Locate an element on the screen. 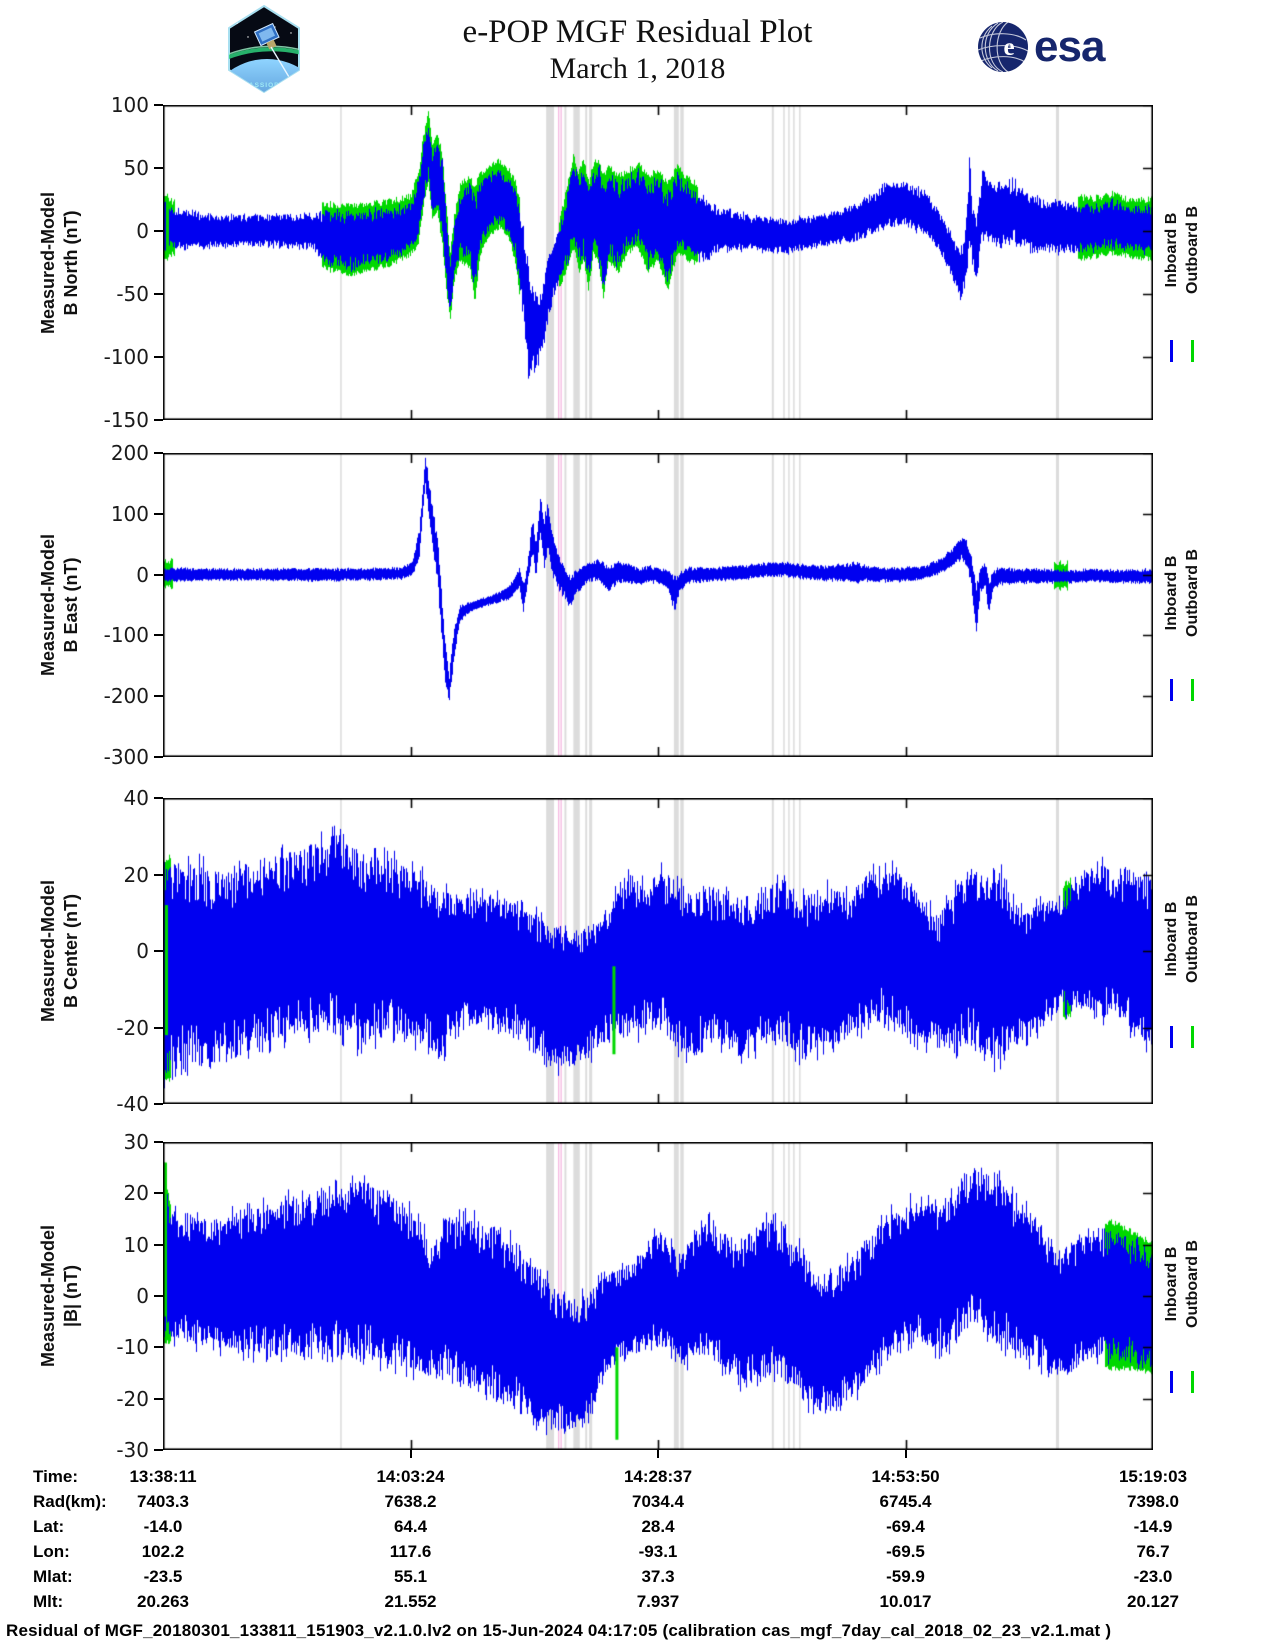 The image size is (1275, 1650). table-row-label: Mlat: is located at coordinates (53, 1576).